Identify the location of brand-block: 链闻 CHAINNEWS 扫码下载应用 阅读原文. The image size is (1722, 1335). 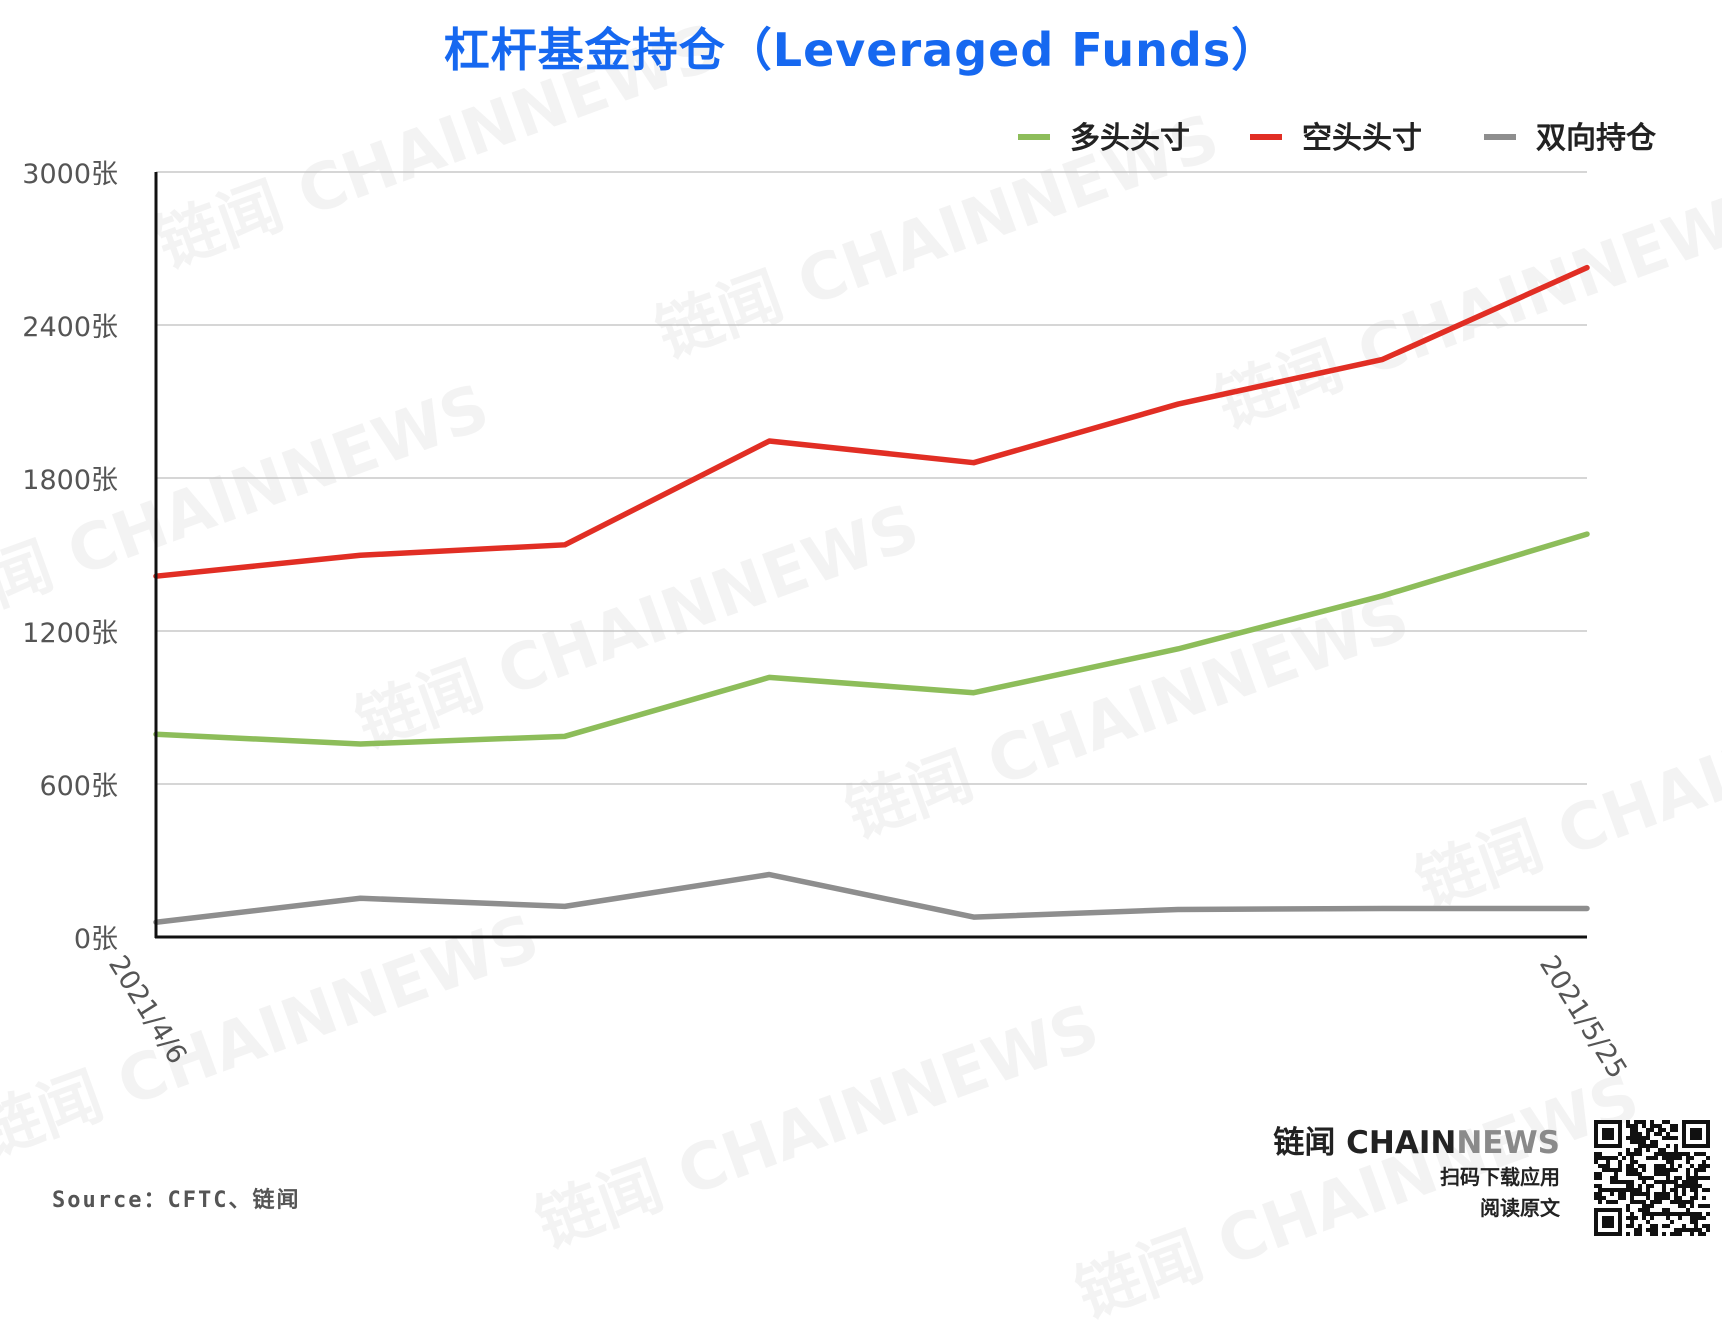
(1416, 1174).